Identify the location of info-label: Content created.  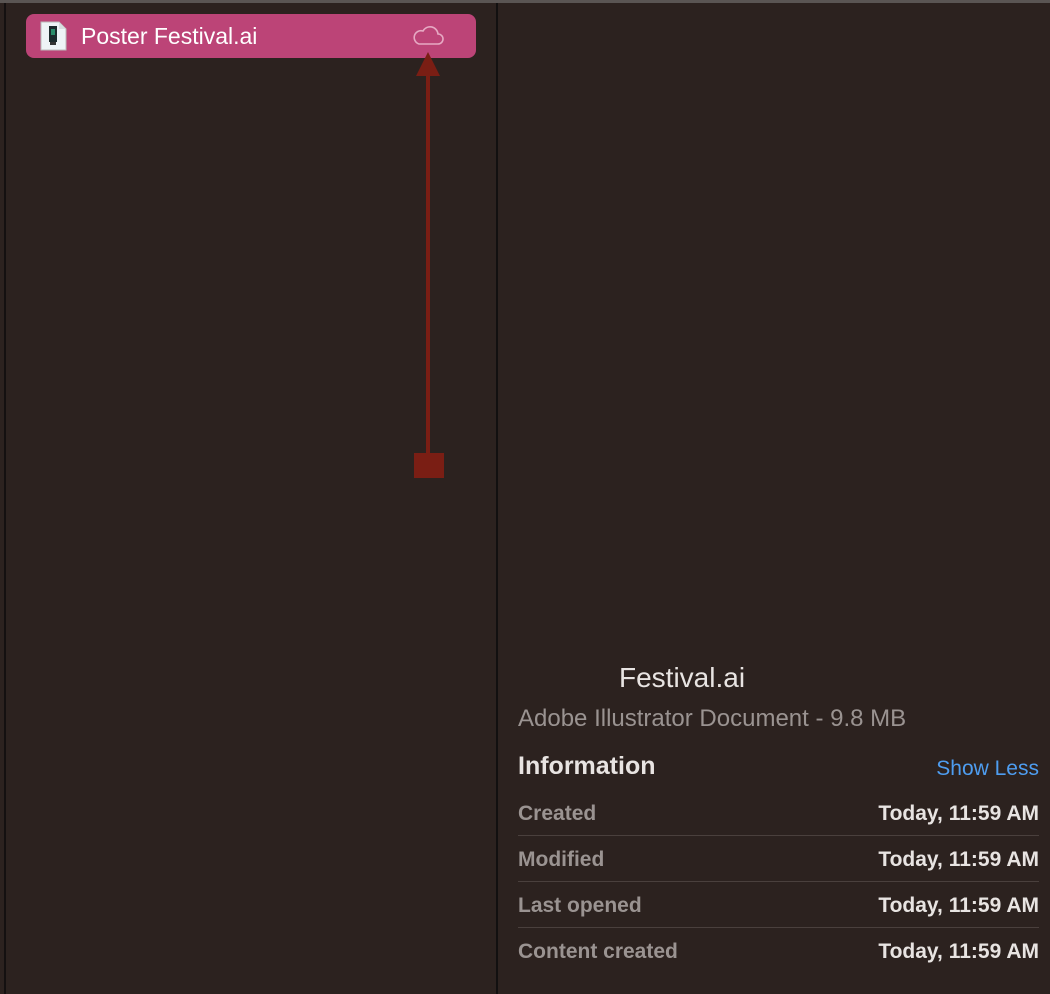
(598, 951).